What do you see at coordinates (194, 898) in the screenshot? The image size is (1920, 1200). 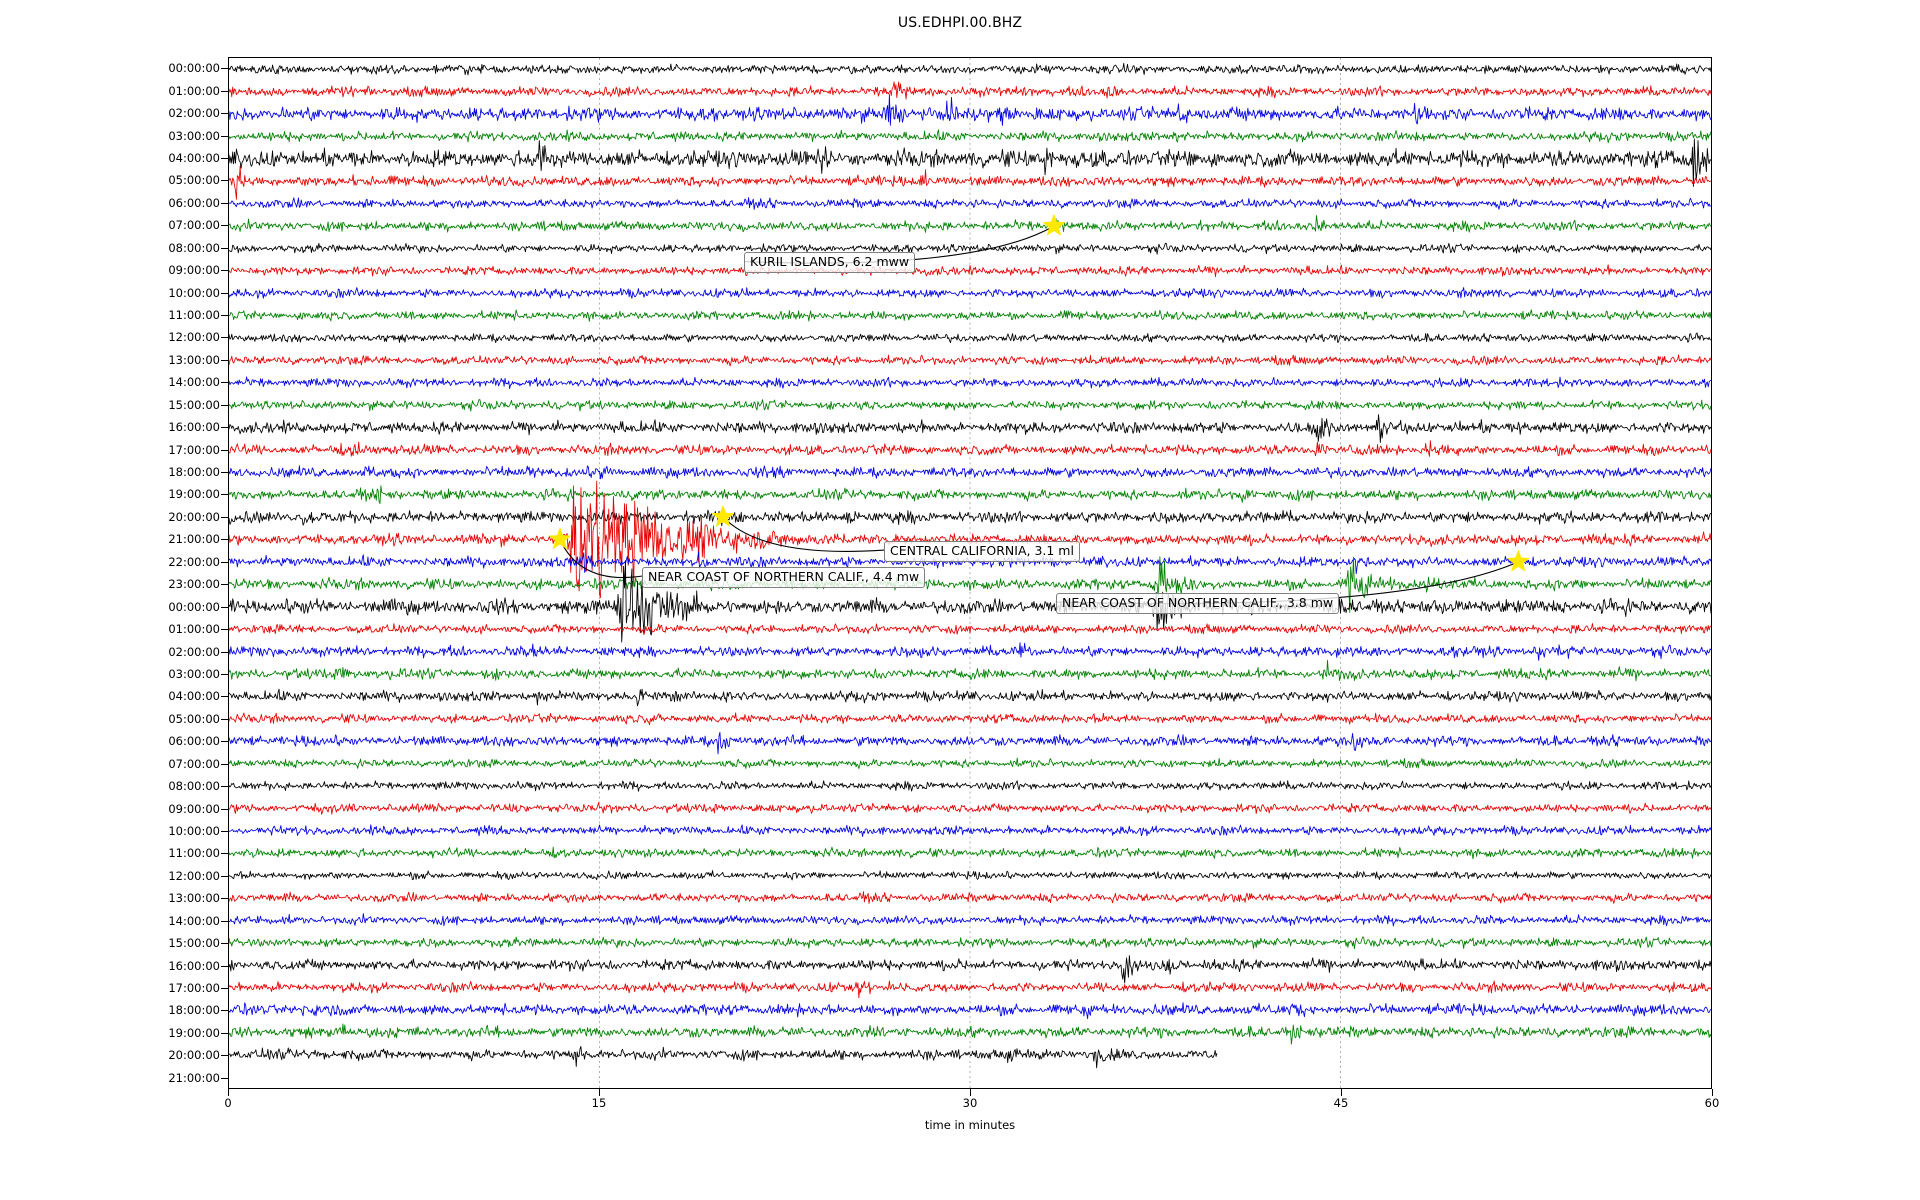 I see `y-tick-label: 13:00:00` at bounding box center [194, 898].